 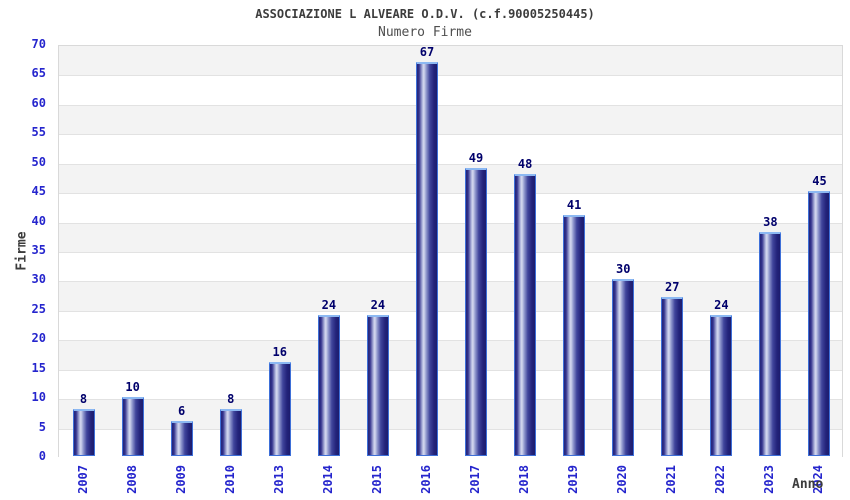 I want to click on y-tick-label: 5, so click(x=42, y=426).